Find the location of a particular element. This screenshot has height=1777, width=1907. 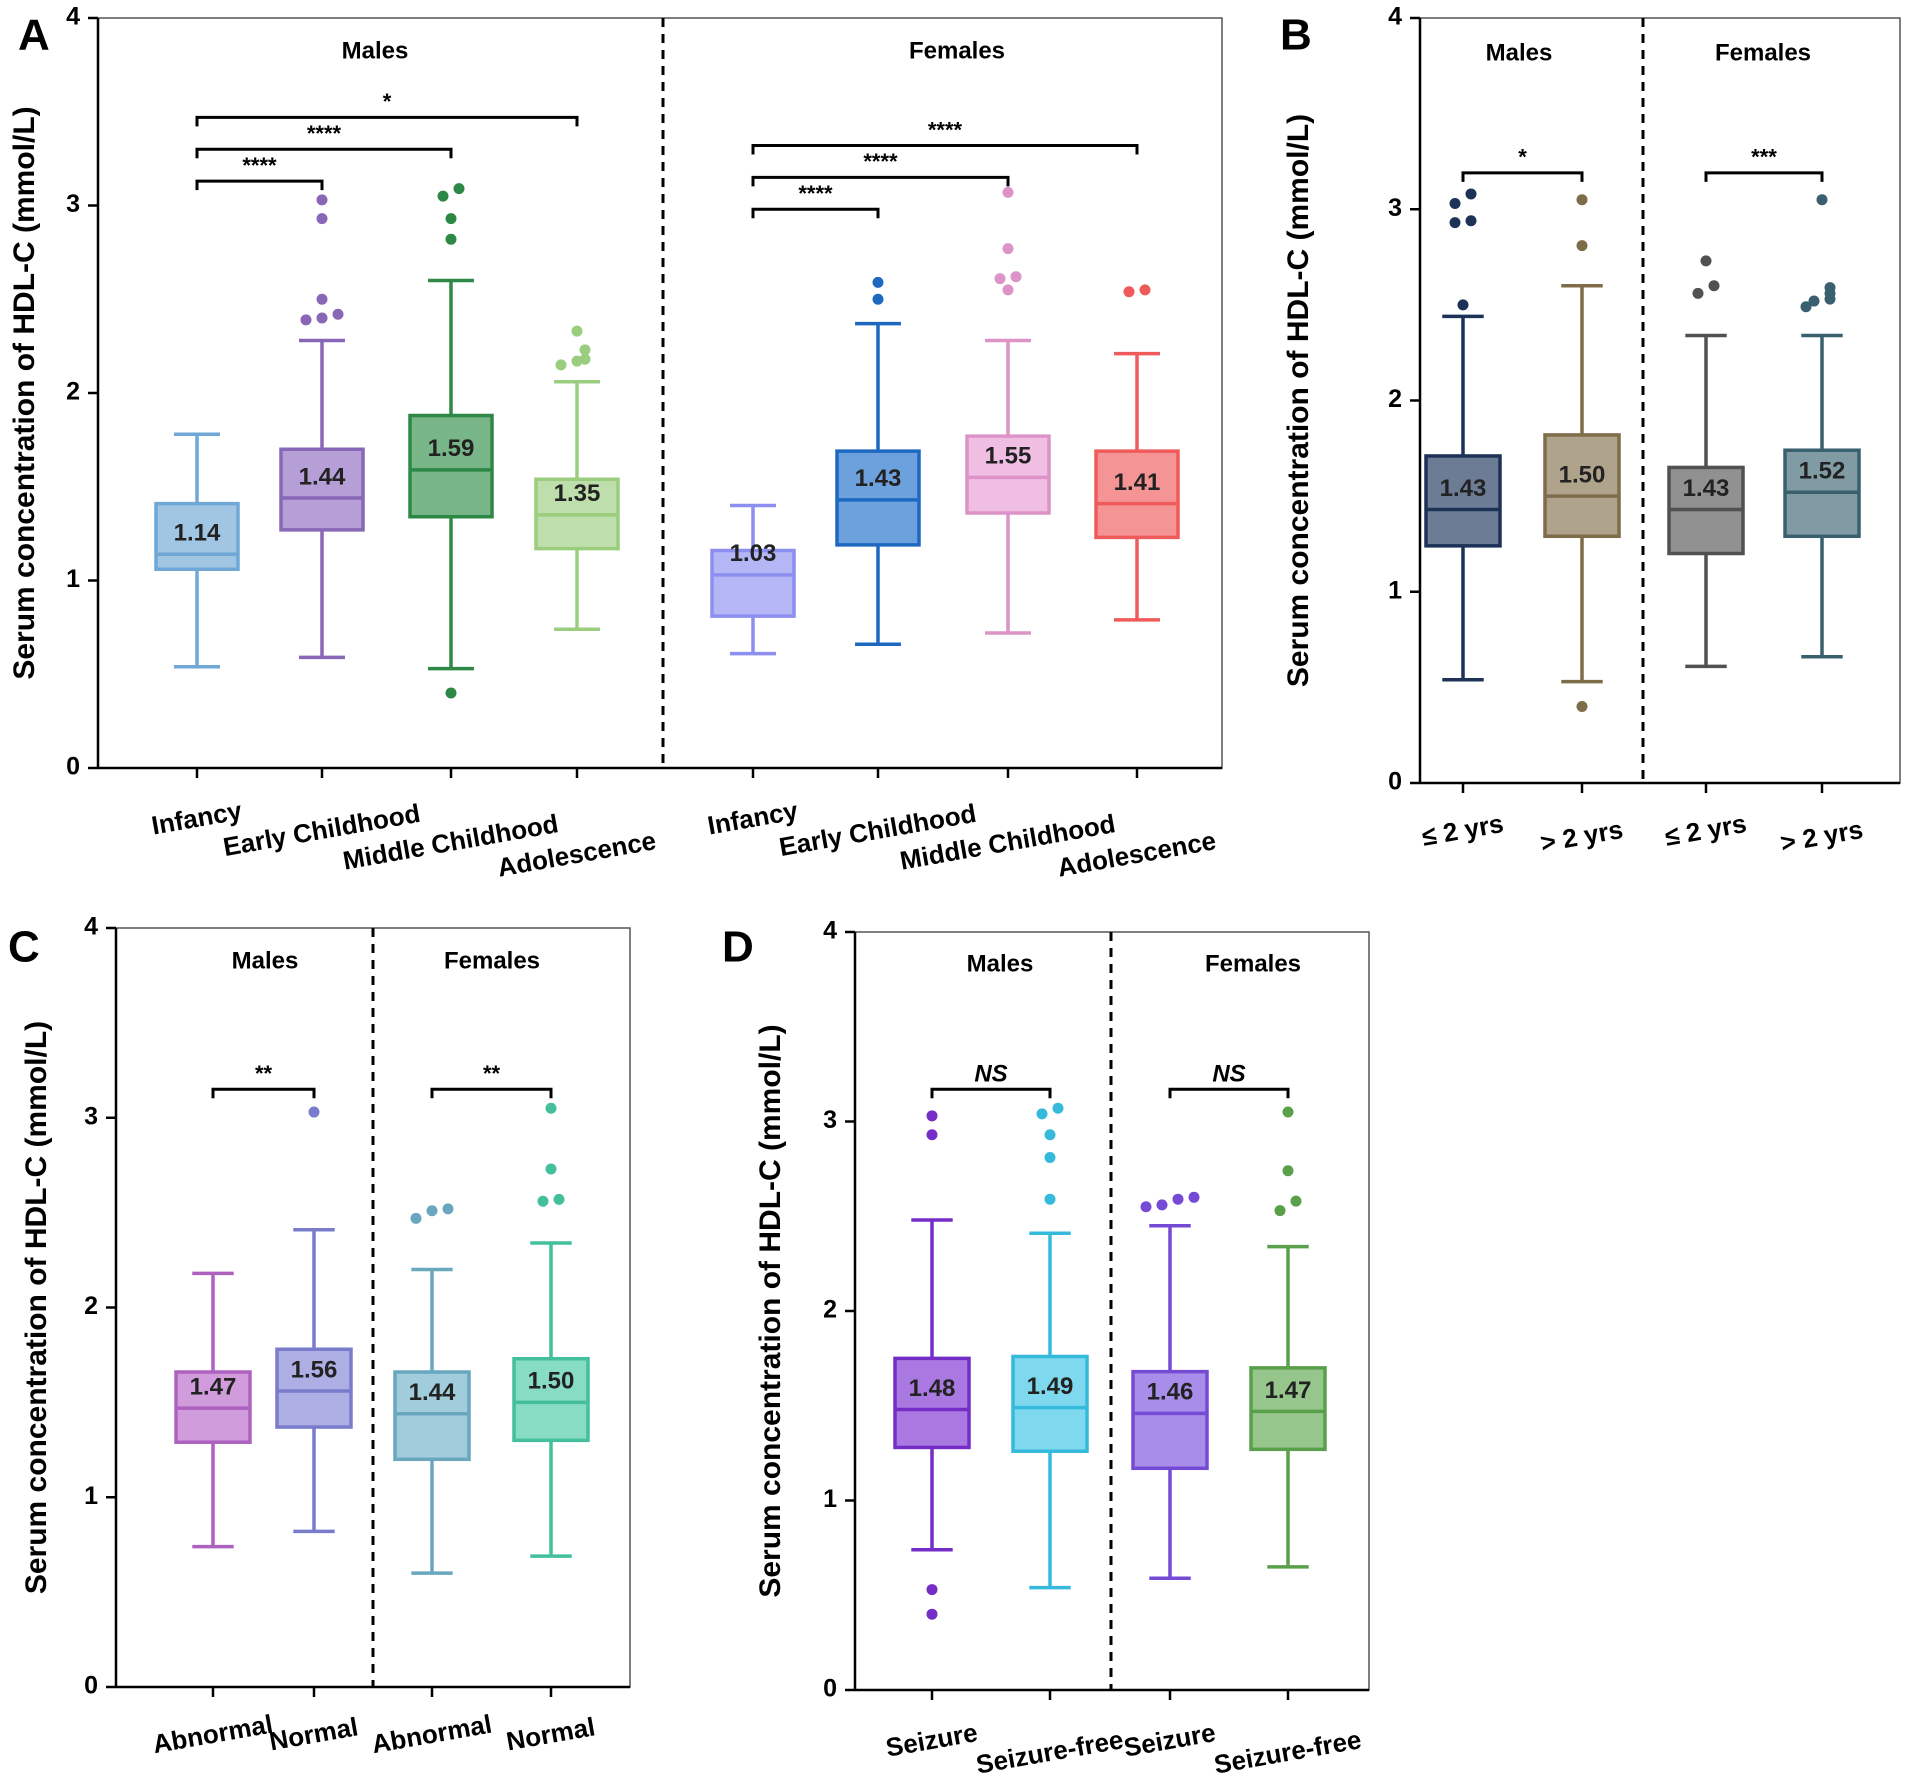

panel-a-box-males-middle-childhood: 1.59 is located at coordinates (451, 441).